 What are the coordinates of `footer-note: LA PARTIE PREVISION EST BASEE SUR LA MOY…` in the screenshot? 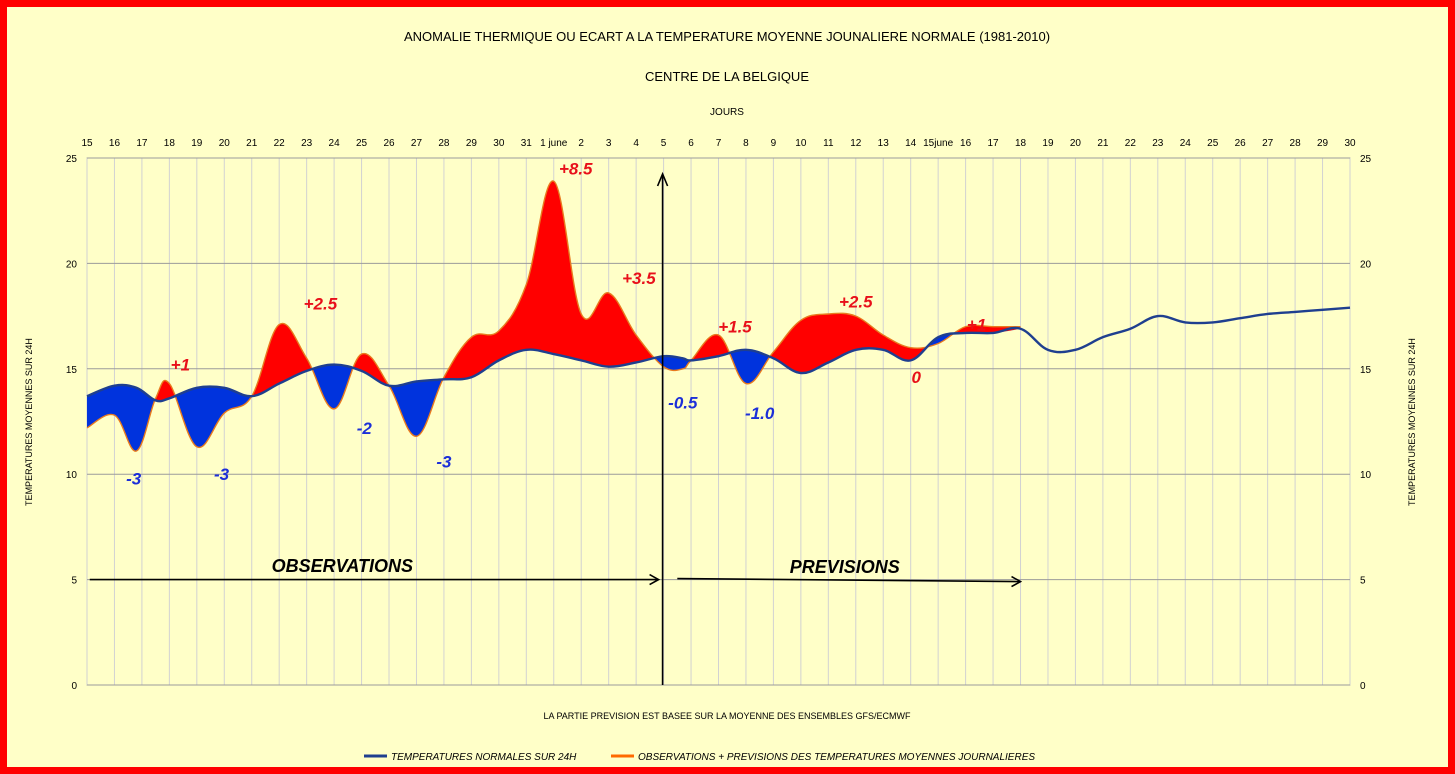 It's located at (727, 716).